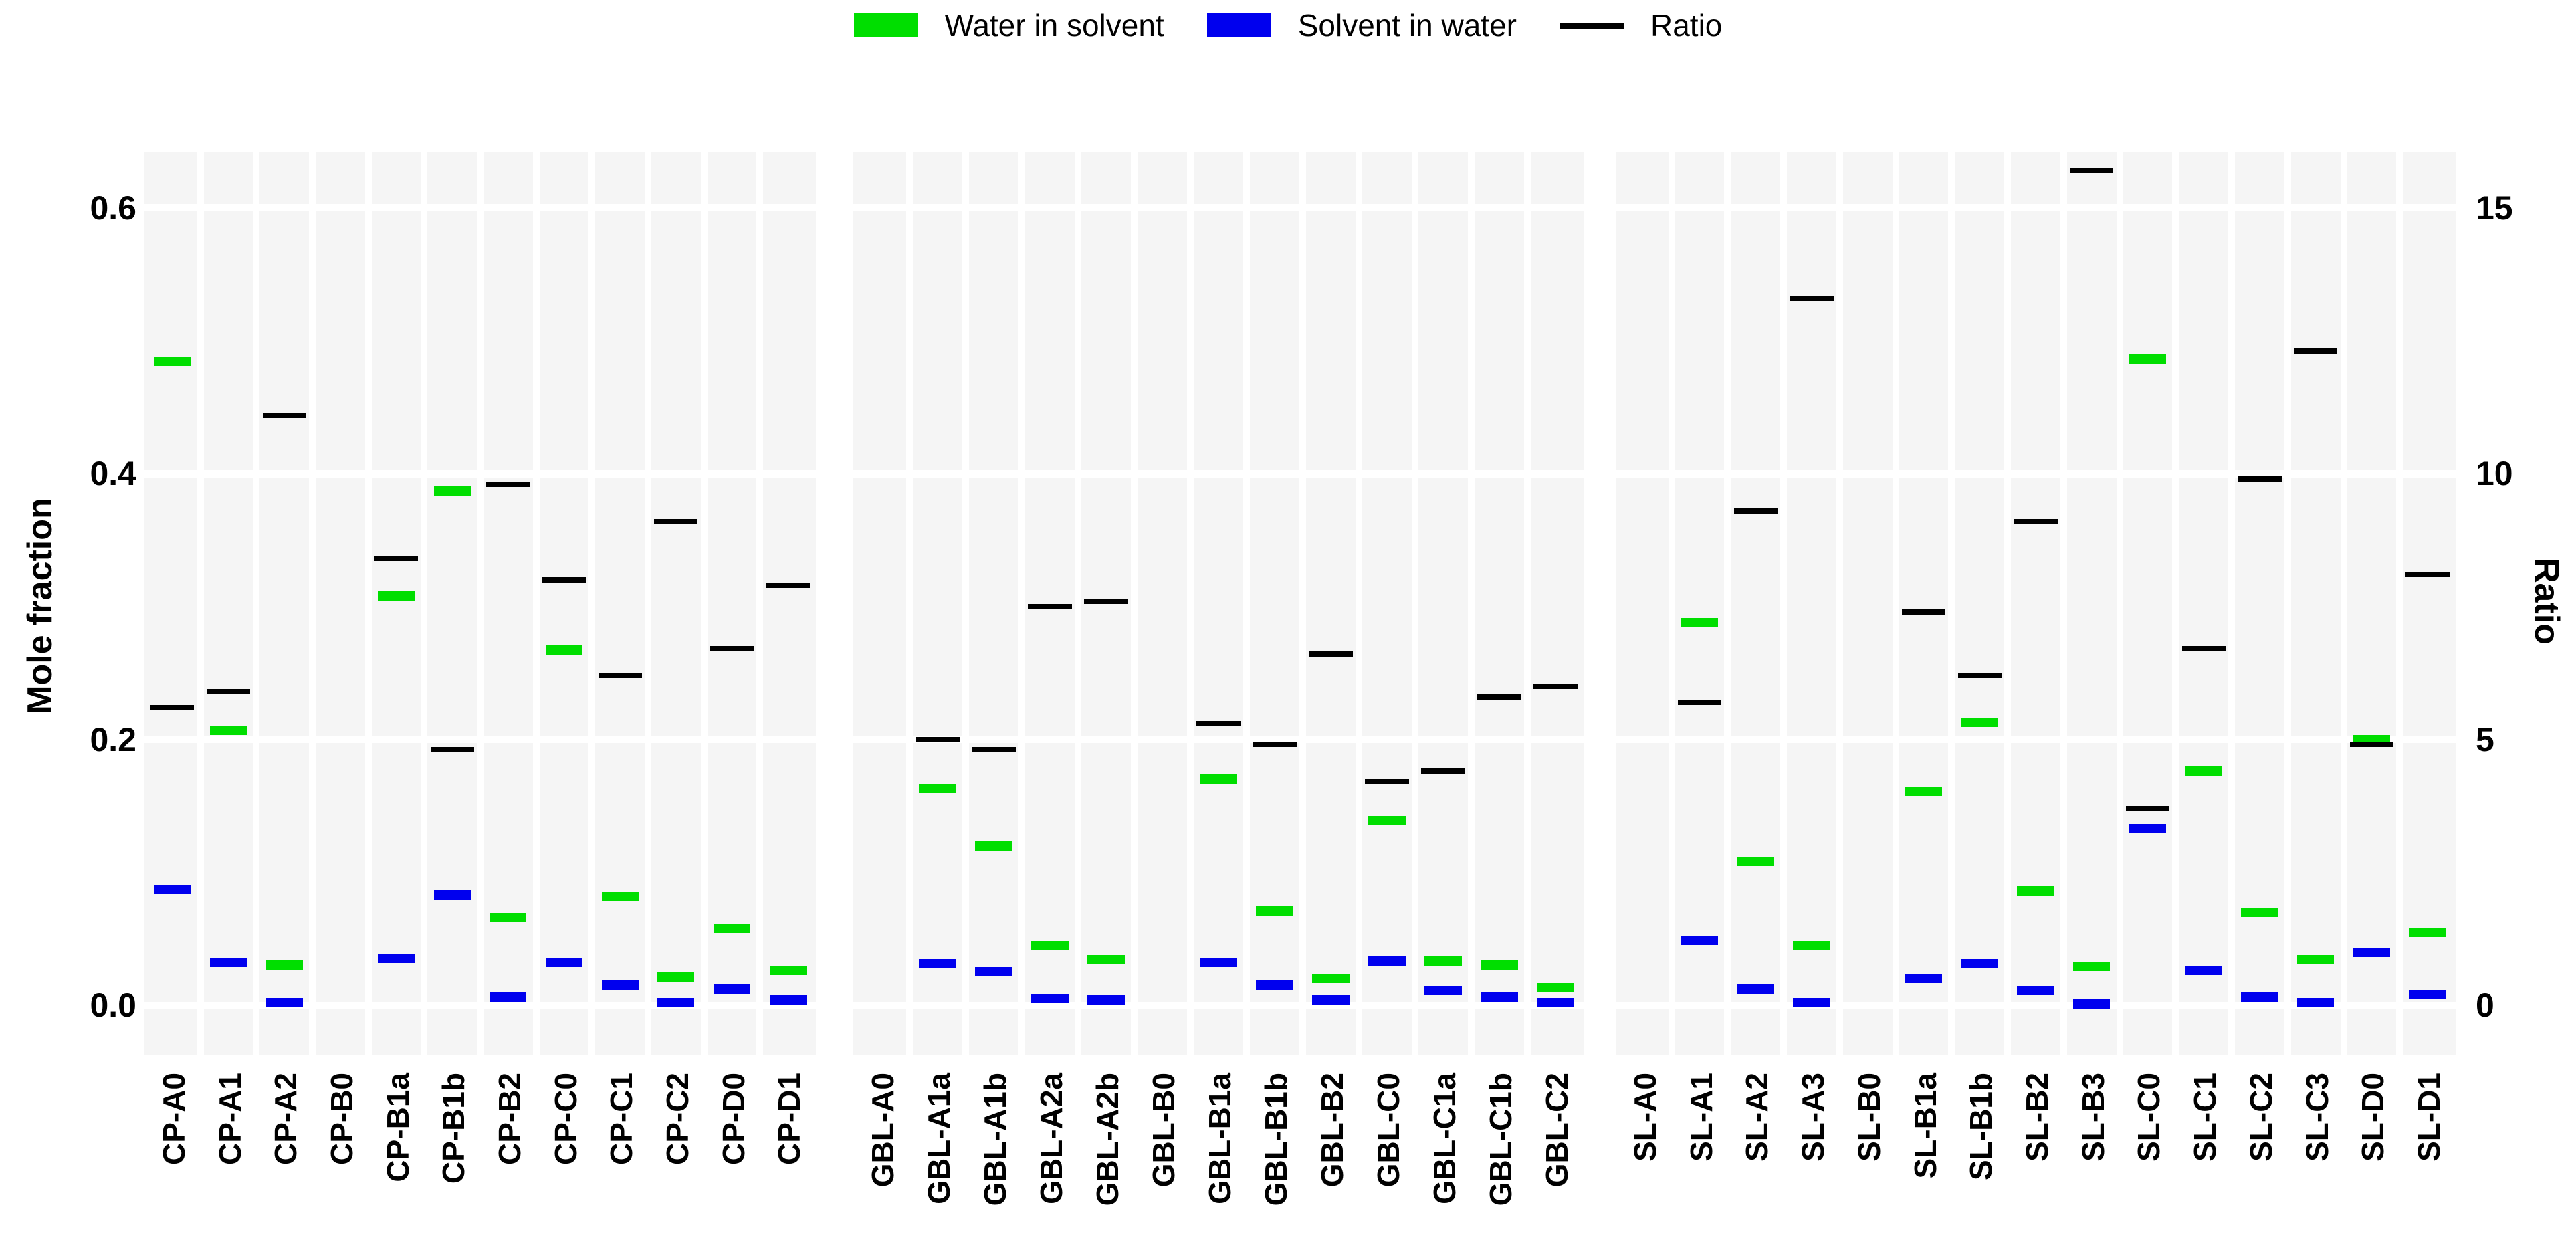  I want to click on x-tick-label: GBL-A1a, so click(939, 1138).